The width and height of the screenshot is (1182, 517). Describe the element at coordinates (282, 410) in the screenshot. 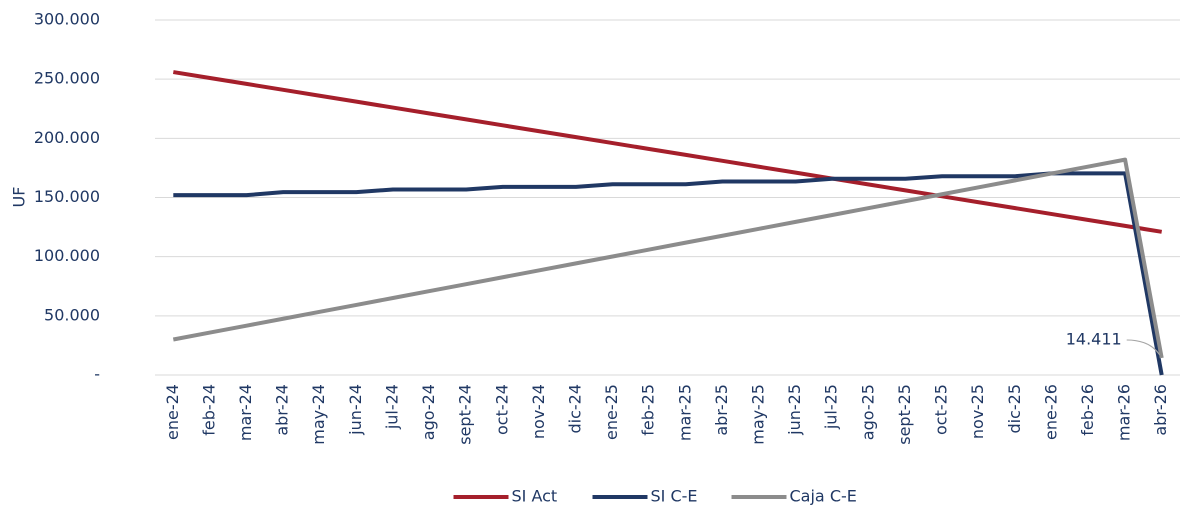

I see `x-tick-label: abr-24` at that location.